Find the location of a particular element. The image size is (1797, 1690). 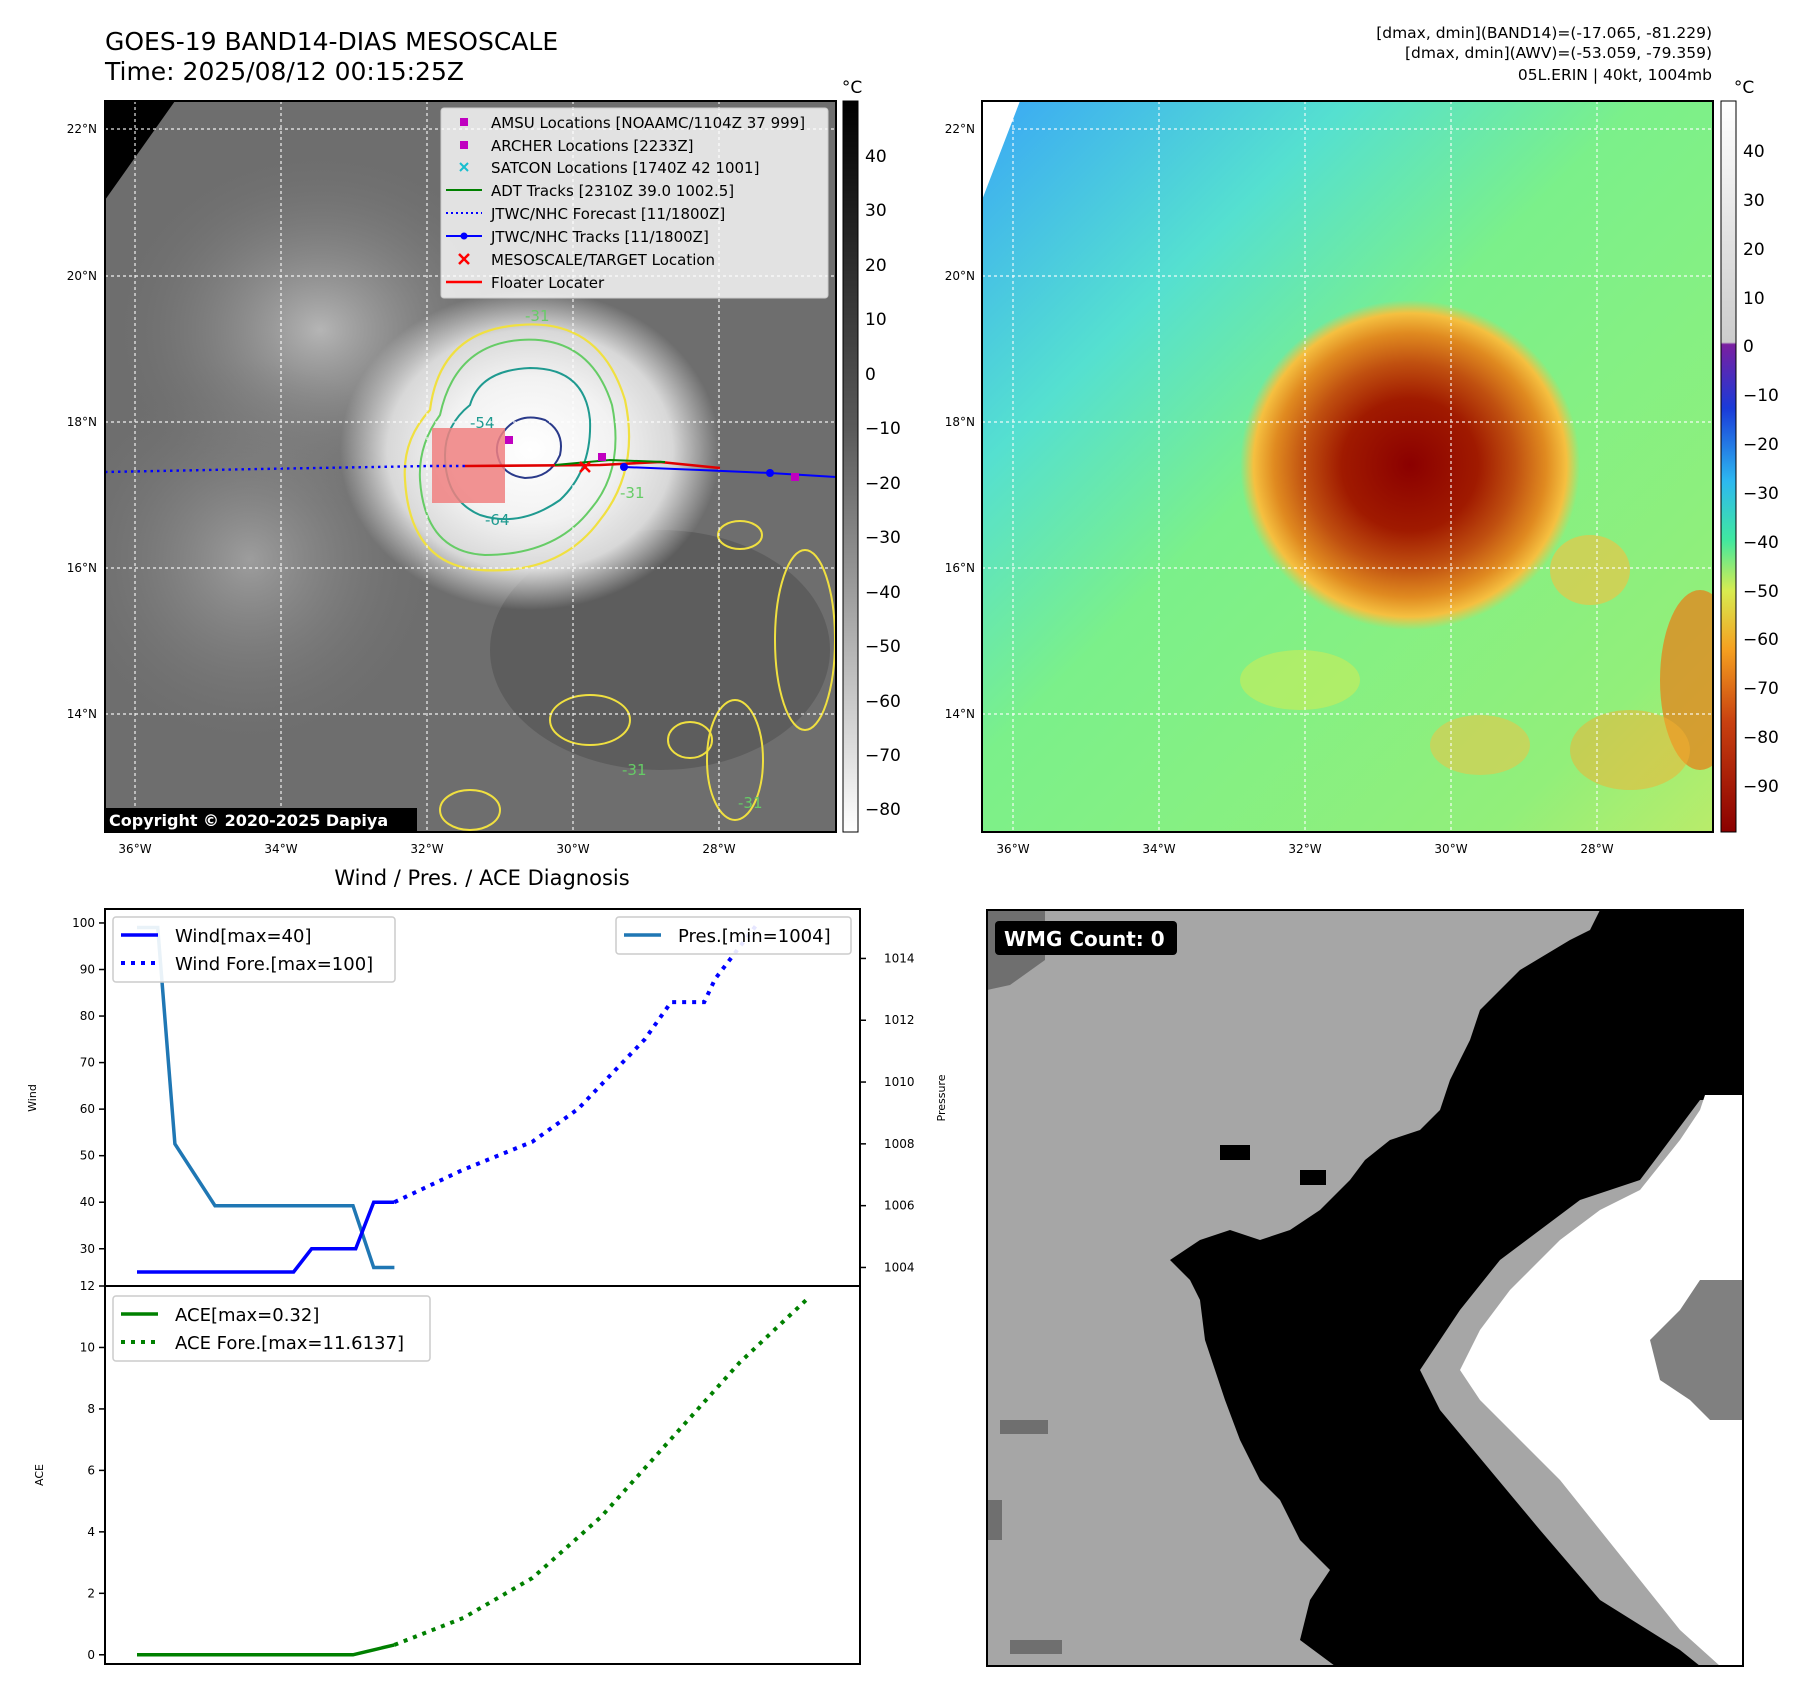

y-tick-label: 100 is located at coordinates (83, 923).